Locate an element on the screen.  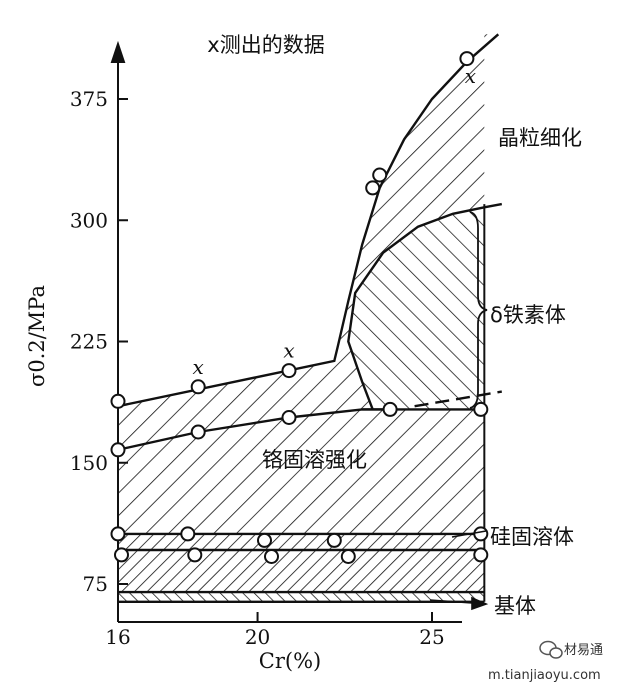
x-axis-label: Cr(%) is located at coordinates (290, 661).